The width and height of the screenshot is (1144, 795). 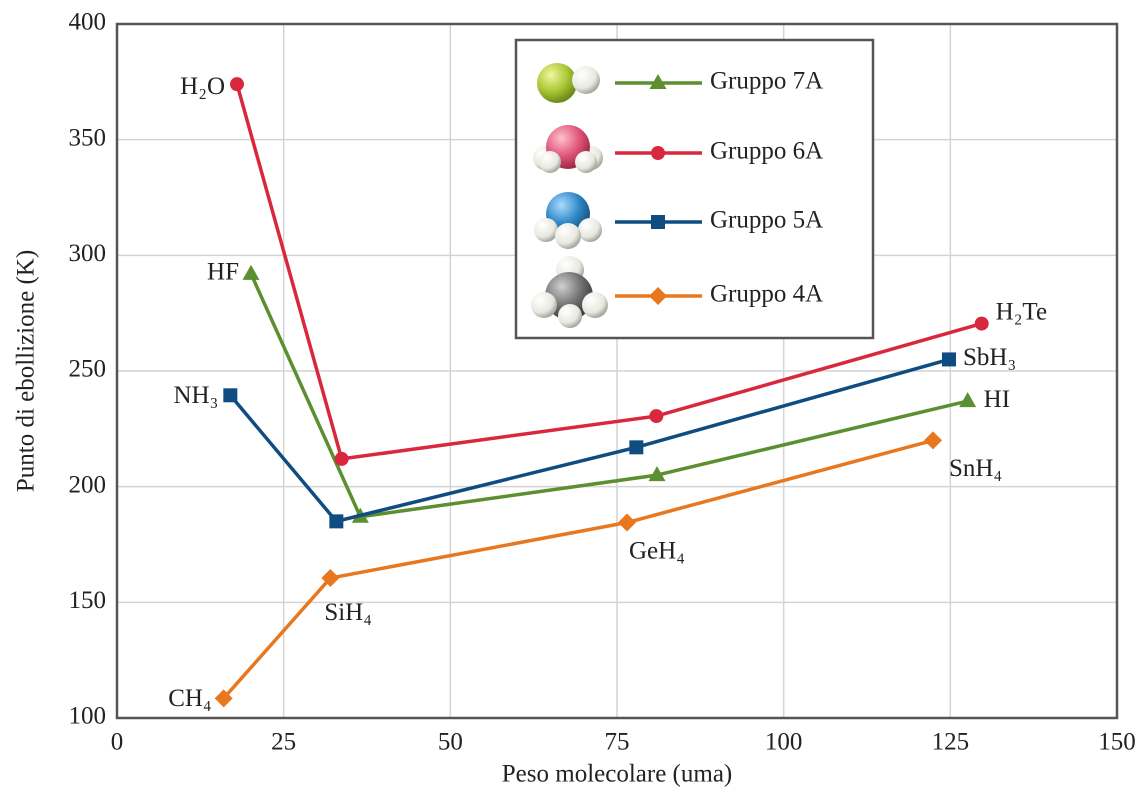 I want to click on x-tick-label: 75, so click(x=617, y=742).